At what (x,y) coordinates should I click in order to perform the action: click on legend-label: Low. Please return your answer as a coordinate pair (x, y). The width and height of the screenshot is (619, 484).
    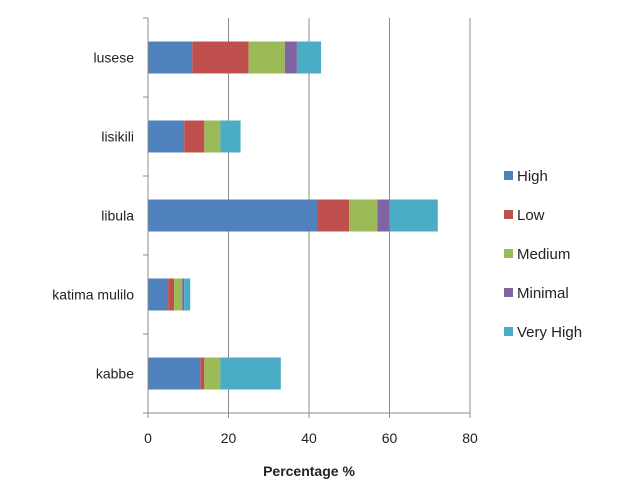
    Looking at the image, I should click on (531, 215).